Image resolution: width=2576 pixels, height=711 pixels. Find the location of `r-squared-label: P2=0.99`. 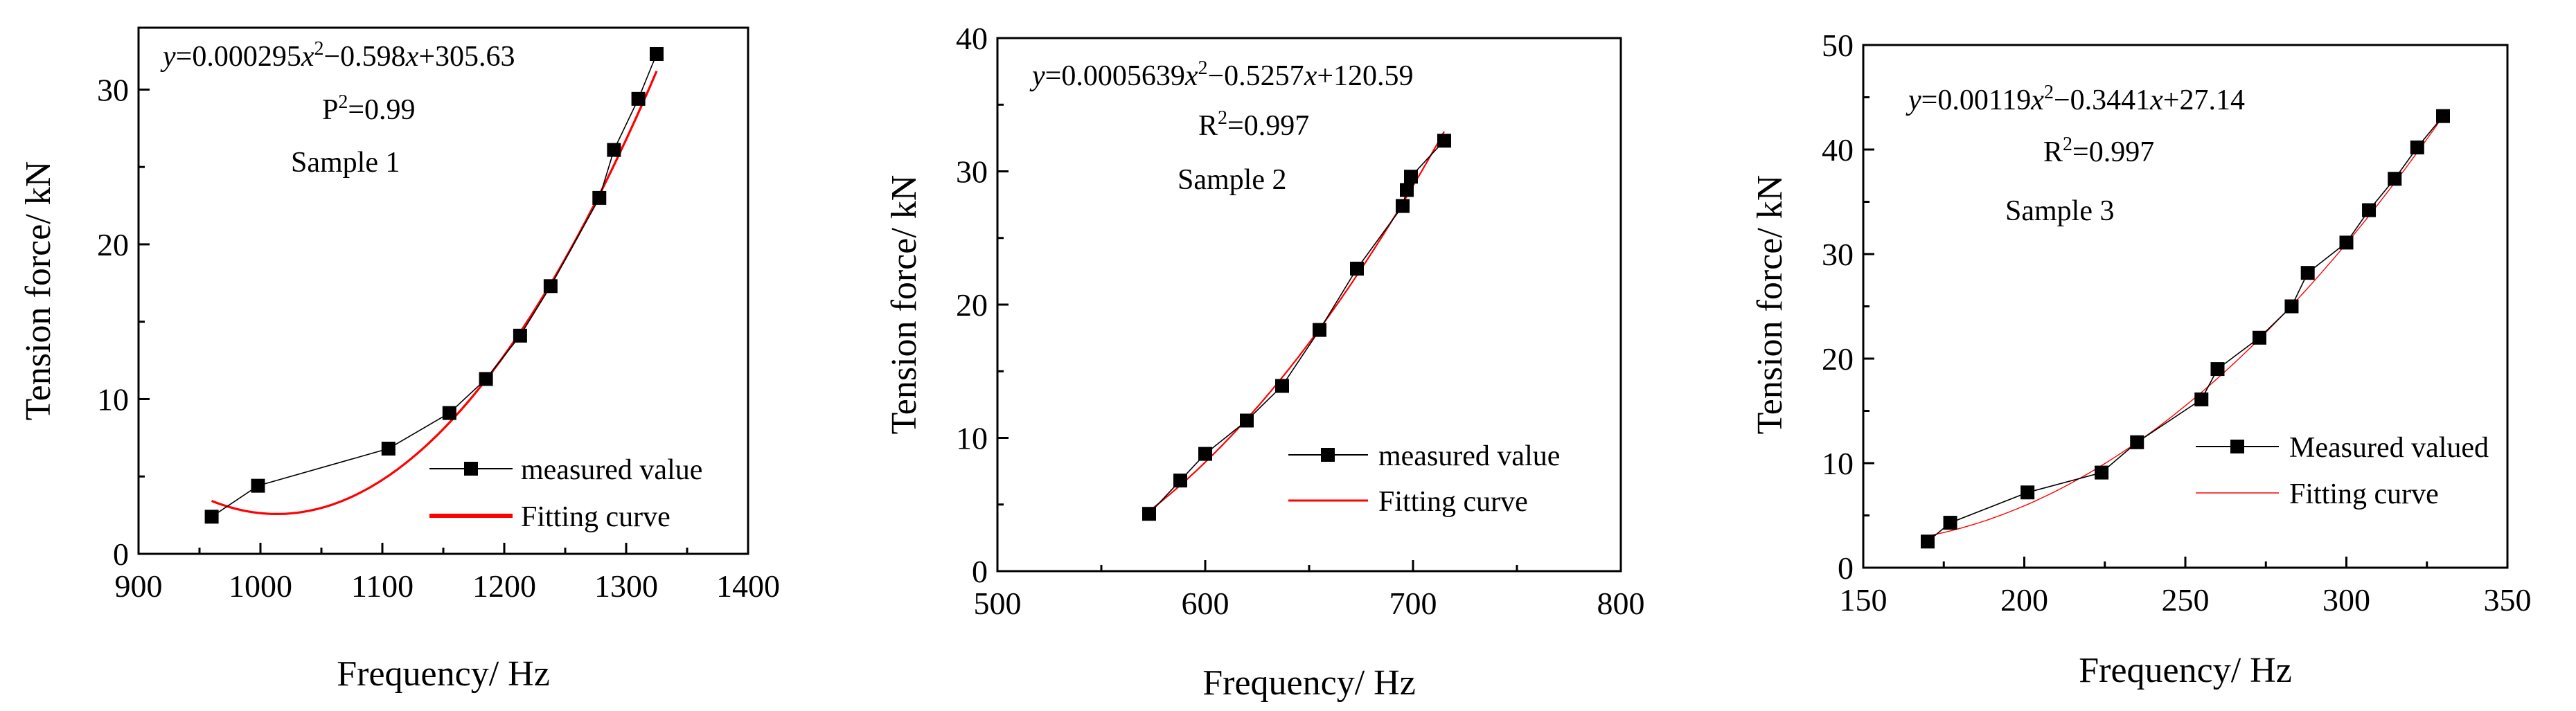

r-squared-label: P2=0.99 is located at coordinates (369, 108).